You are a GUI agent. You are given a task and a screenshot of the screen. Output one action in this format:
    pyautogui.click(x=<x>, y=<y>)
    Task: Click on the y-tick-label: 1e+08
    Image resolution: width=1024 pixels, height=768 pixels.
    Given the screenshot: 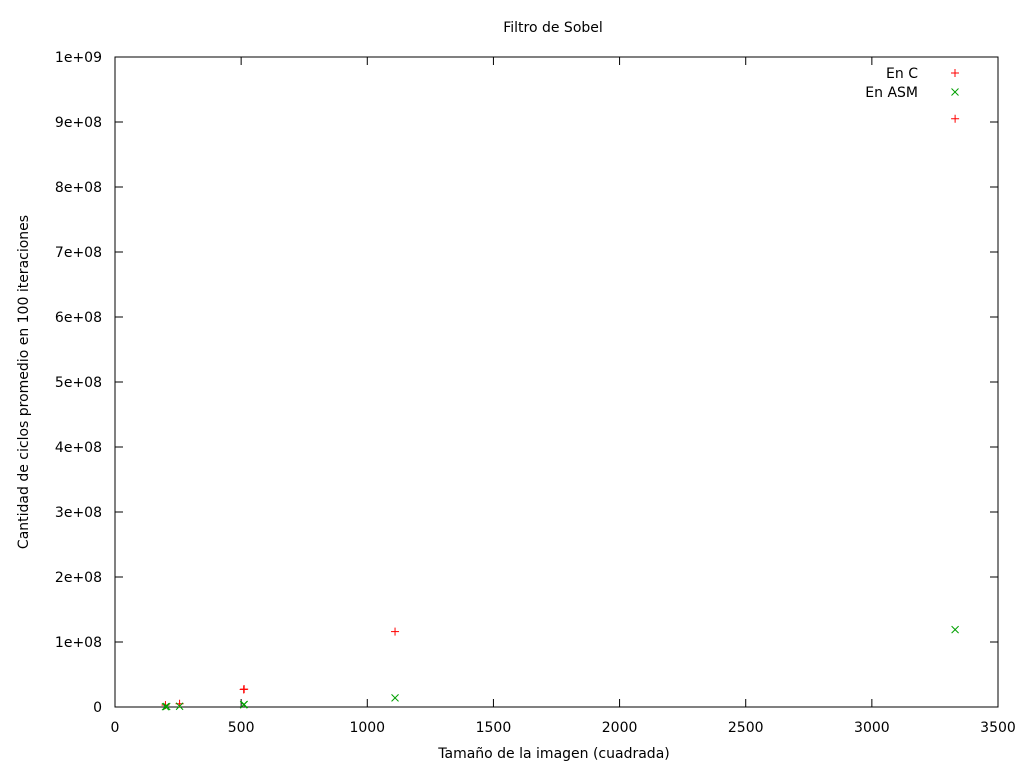 What is the action you would take?
    pyautogui.click(x=78, y=643)
    